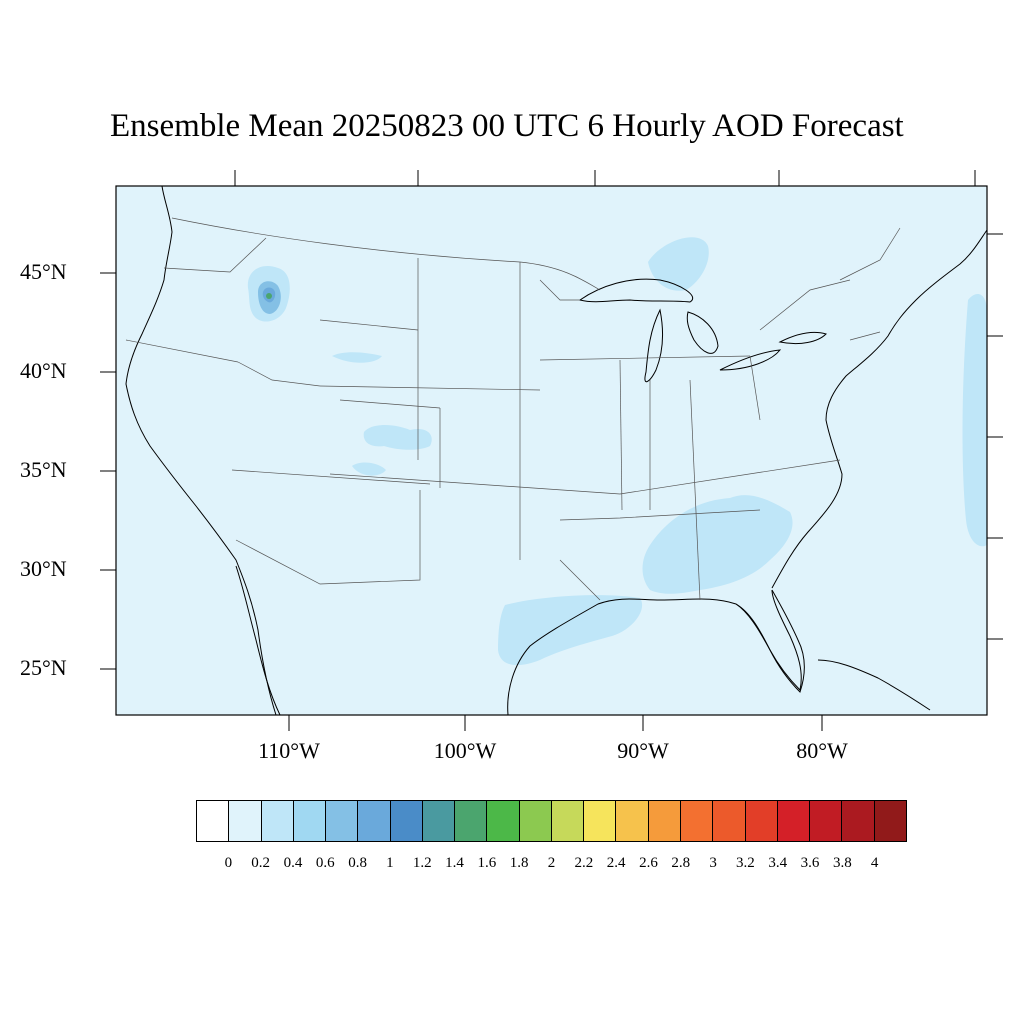 The image size is (1024, 1024). Describe the element at coordinates (879, 409) in the screenshot. I see `atlantic-coast` at that location.